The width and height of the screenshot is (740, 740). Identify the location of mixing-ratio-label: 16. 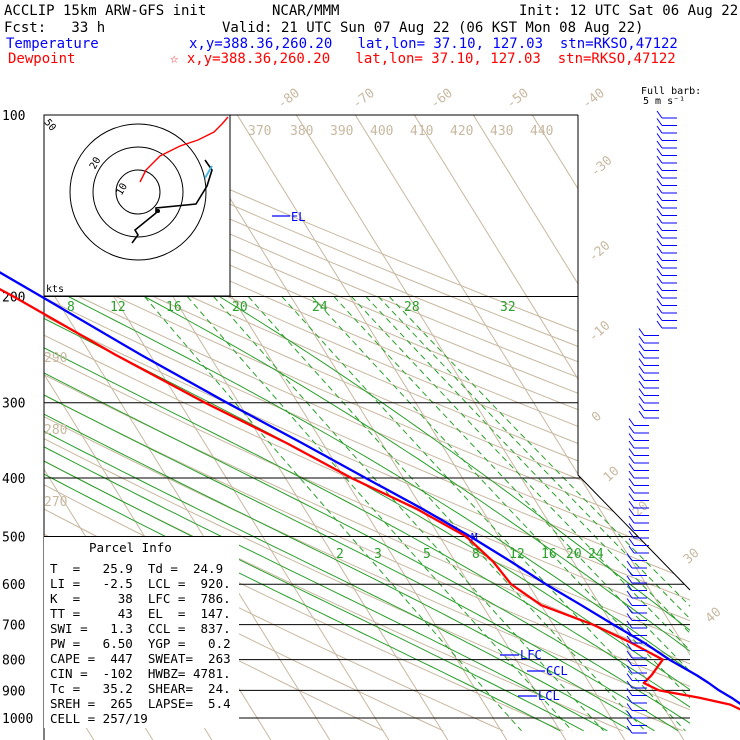
(174, 307).